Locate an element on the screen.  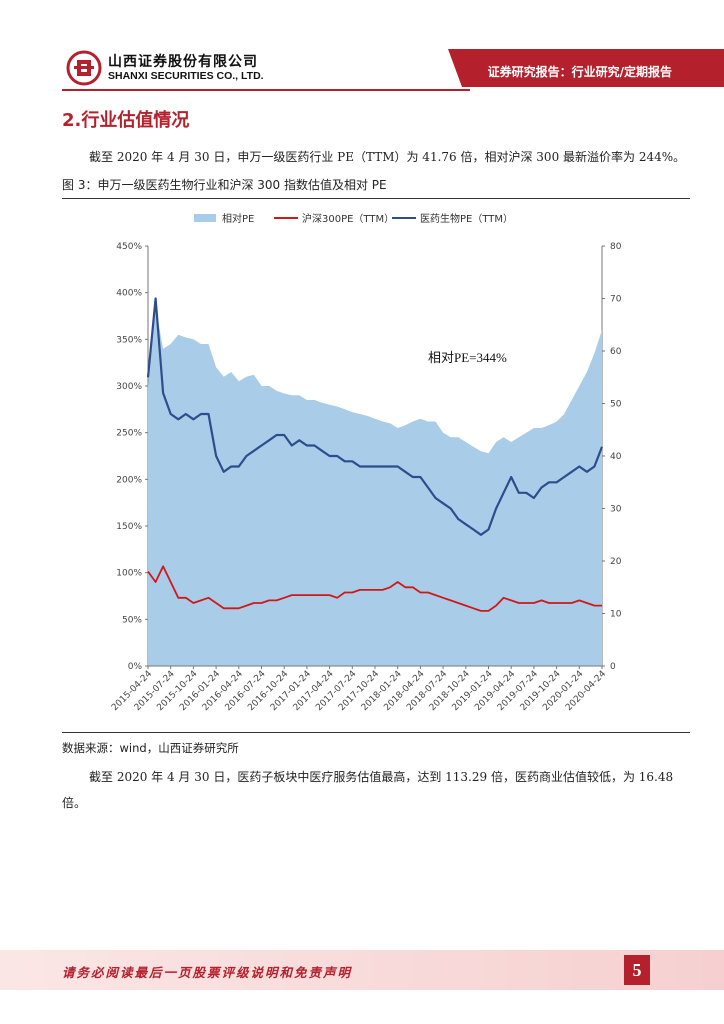
right-tick-label: 20 is located at coordinates (616, 562).